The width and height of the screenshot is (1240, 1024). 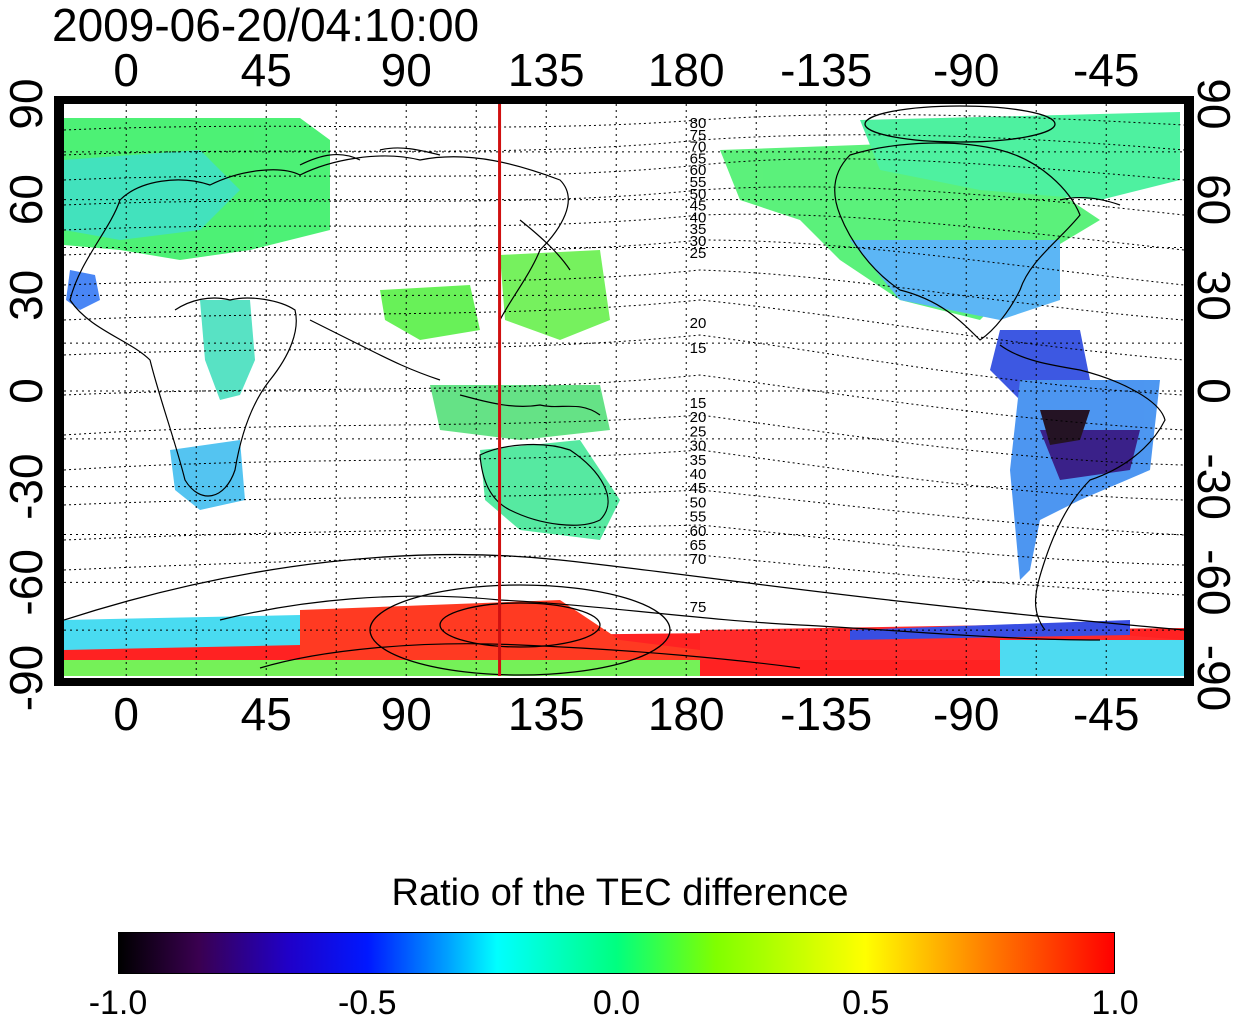 What do you see at coordinates (266, 70) in the screenshot?
I see `top-lon-tick-1: 45` at bounding box center [266, 70].